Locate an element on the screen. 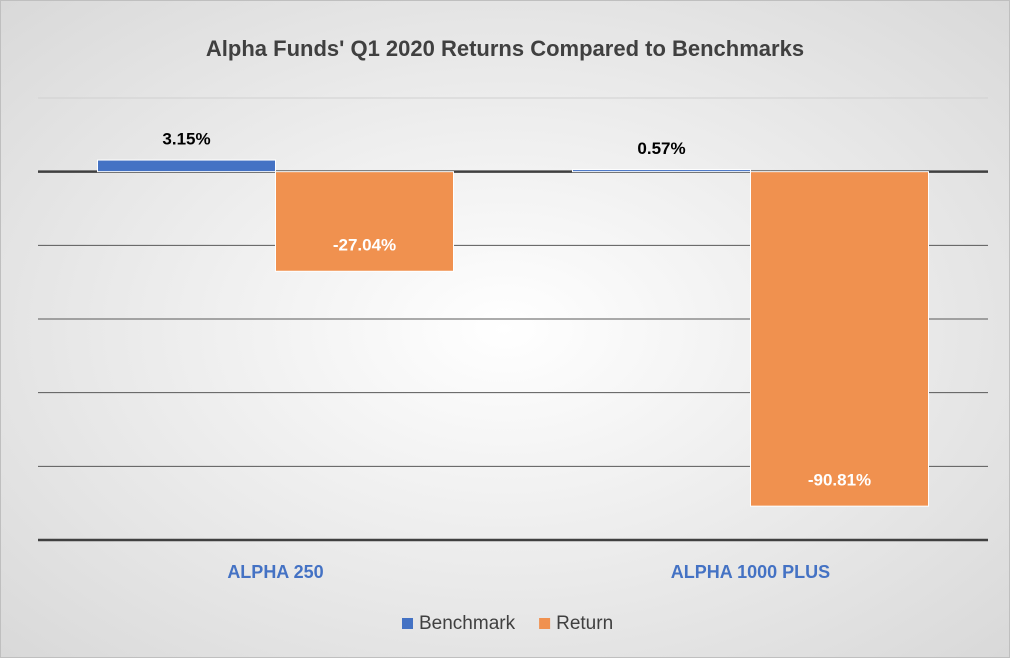  x-tick-label: ALPHA 1000 PLUS is located at coordinates (750, 572).